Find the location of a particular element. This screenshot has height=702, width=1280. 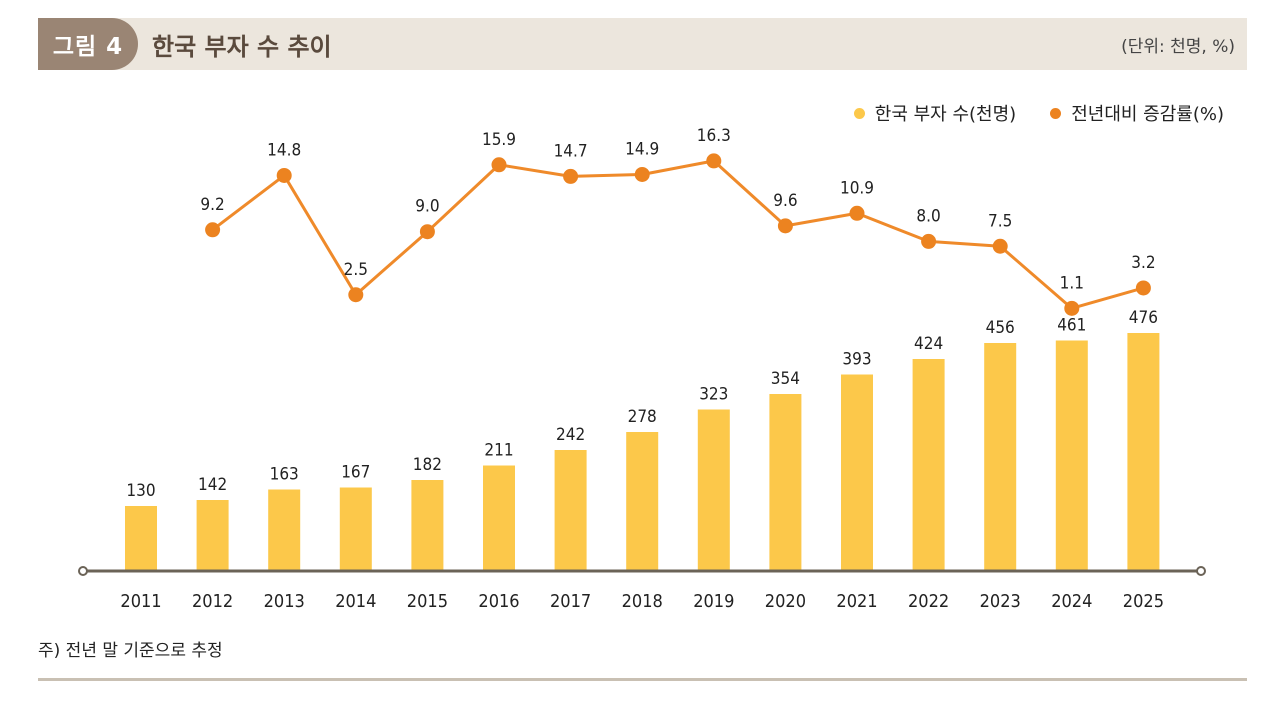

bar-2025 is located at coordinates (1143, 452).